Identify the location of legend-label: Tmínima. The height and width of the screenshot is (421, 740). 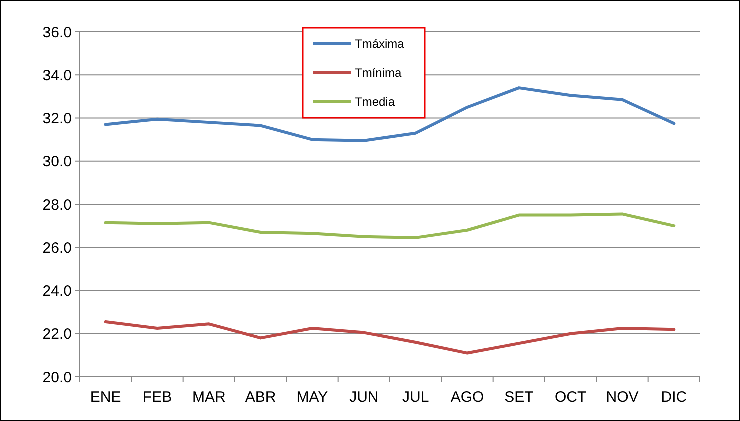
(378, 73).